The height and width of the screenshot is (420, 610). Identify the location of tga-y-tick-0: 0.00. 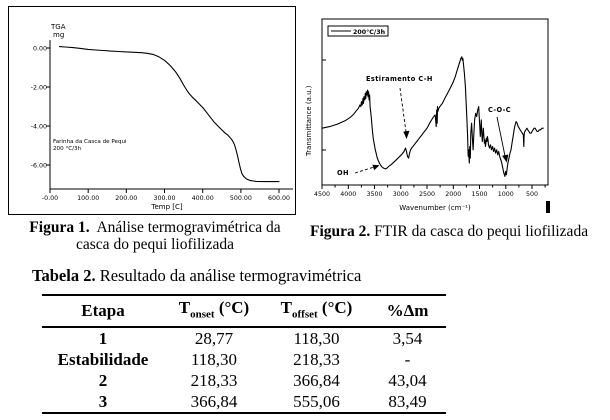
(40, 49).